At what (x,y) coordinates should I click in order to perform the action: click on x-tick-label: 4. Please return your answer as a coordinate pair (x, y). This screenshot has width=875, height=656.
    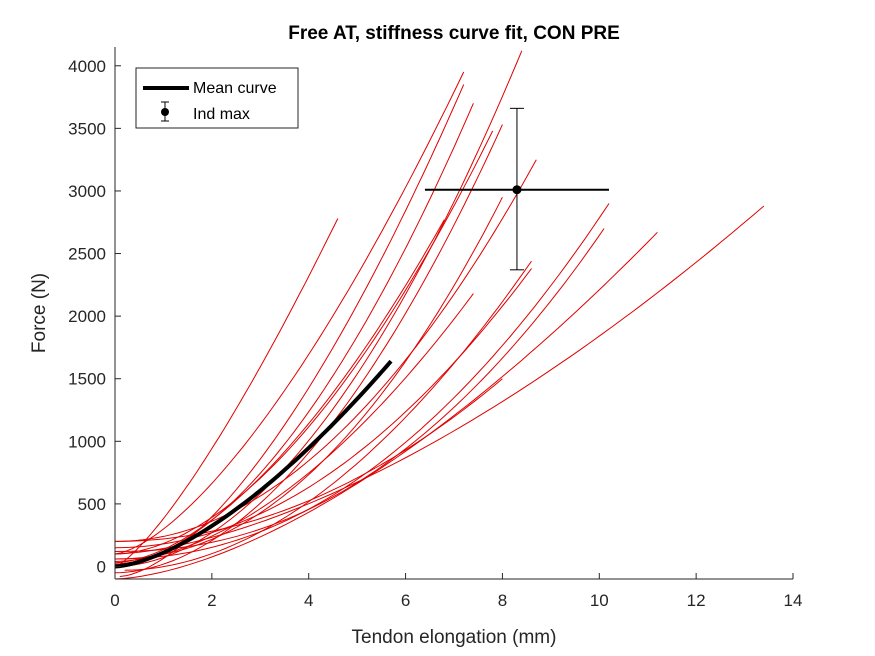
    Looking at the image, I should click on (308, 600).